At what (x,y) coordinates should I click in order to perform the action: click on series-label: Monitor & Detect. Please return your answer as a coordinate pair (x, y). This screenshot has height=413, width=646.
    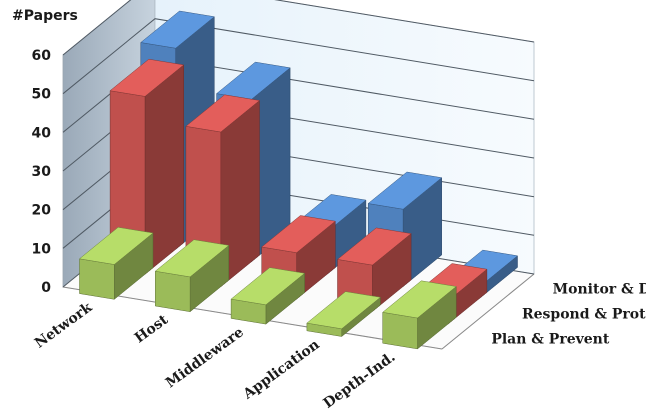
    Looking at the image, I should click on (599, 290).